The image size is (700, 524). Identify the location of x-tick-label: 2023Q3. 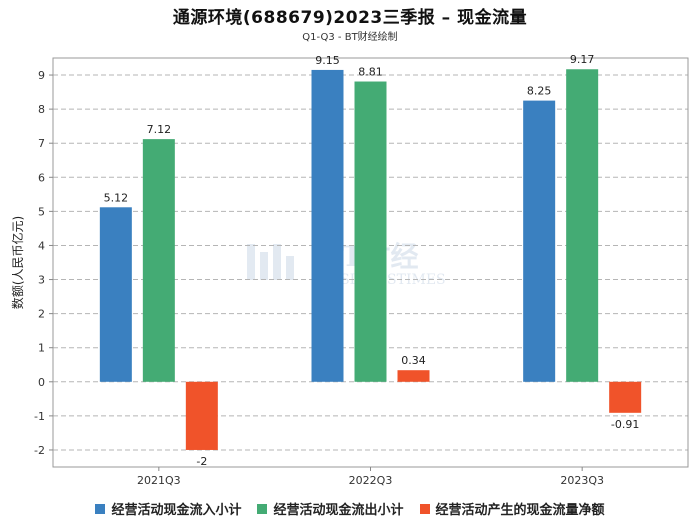
(582, 480).